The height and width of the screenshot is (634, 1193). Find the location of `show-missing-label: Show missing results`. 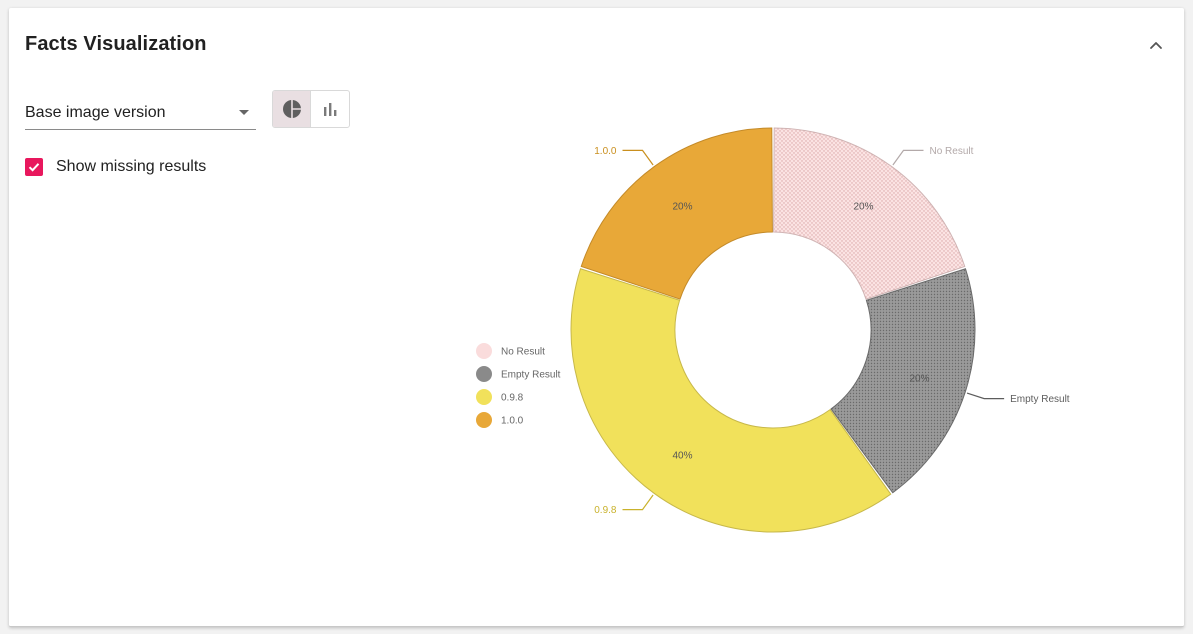

show-missing-label: Show missing results is located at coordinates (131, 166).